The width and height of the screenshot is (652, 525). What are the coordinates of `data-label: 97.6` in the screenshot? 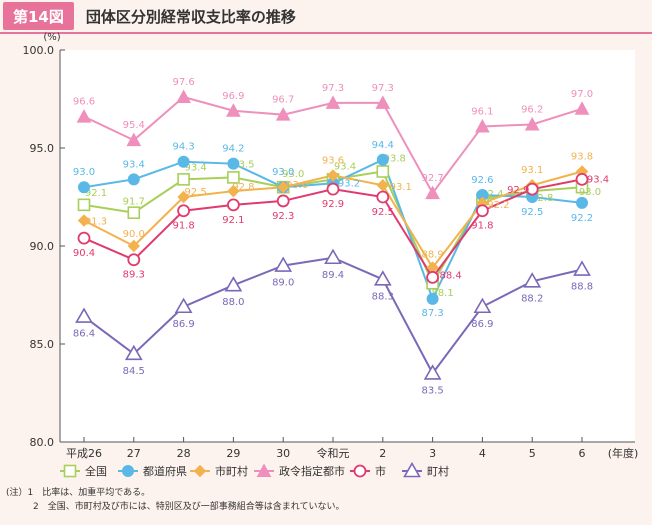 It's located at (183, 82).